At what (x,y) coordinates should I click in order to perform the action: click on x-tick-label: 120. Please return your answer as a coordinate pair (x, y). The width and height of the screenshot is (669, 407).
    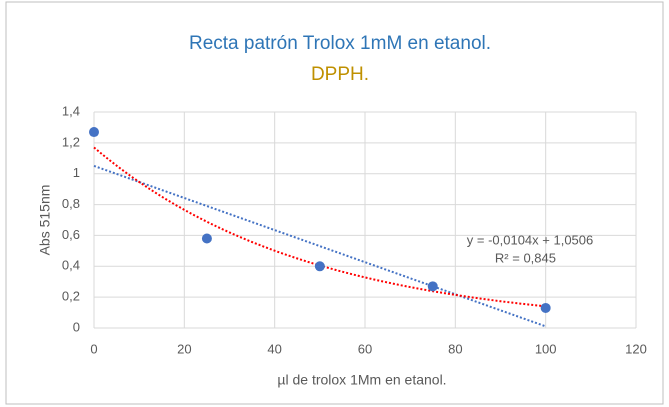
    Looking at the image, I should click on (636, 348).